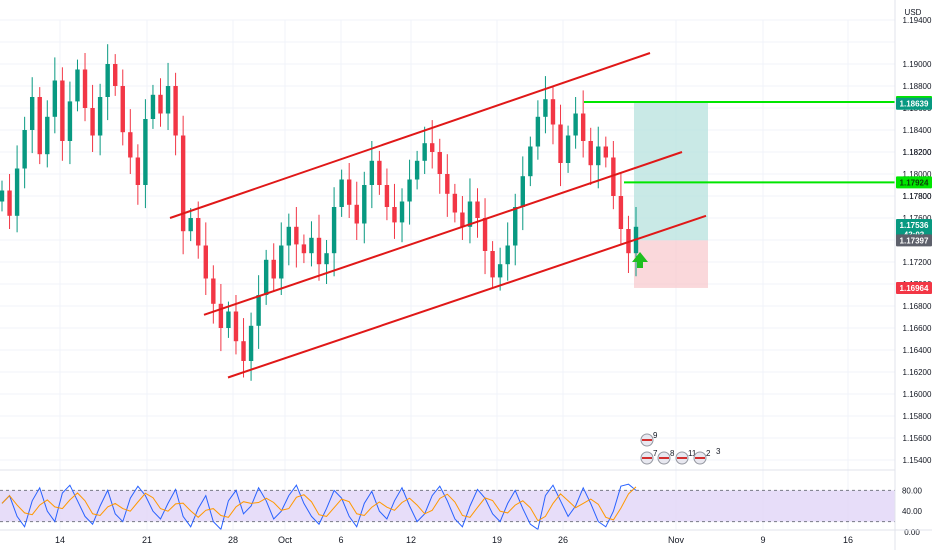  I want to click on stoch-k-line, so click(319, 507).